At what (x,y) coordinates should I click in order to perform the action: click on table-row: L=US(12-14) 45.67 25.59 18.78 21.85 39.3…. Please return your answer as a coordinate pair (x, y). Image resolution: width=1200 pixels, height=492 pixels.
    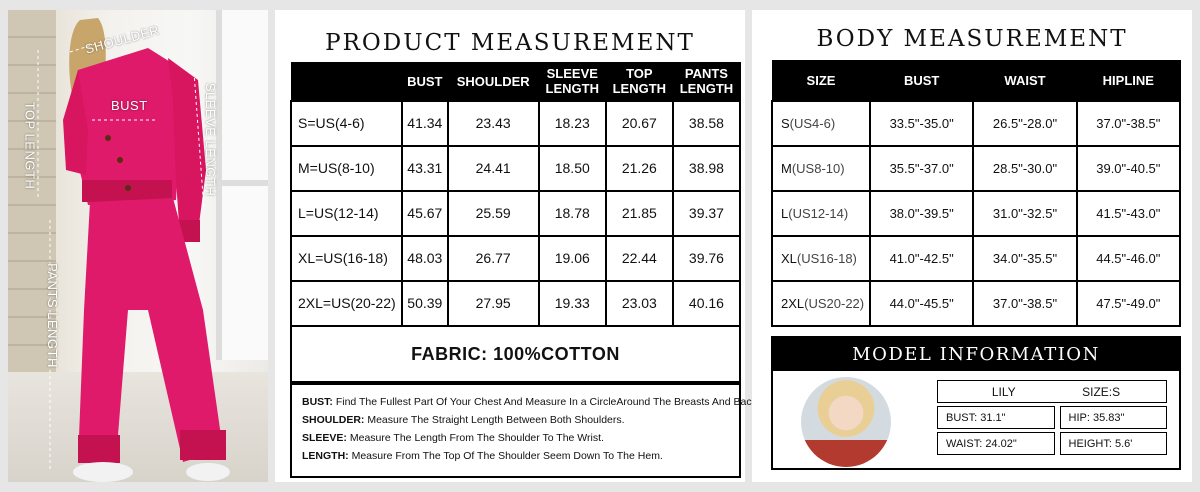
    Looking at the image, I should click on (516, 213).